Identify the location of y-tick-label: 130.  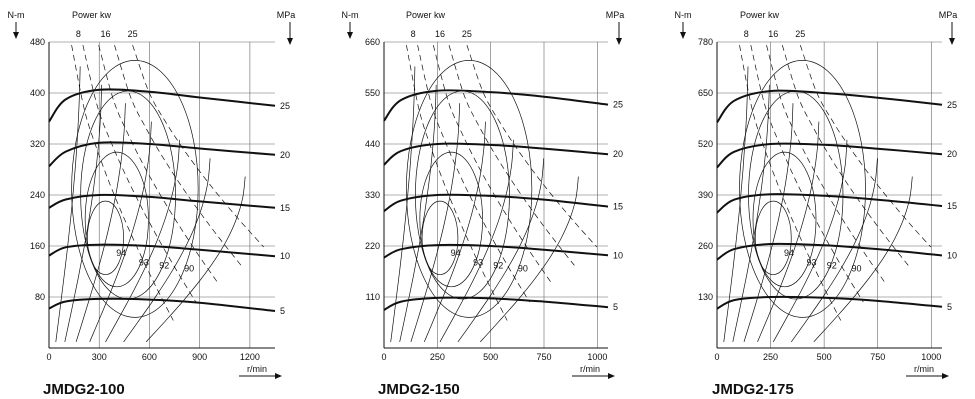
(705, 297).